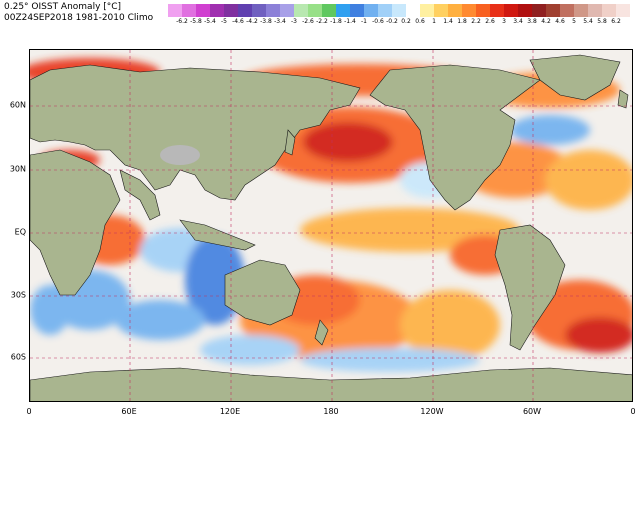 The width and height of the screenshot is (640, 512). What do you see at coordinates (238, 21) in the screenshot?
I see `colorbar-tick-label: -4.6` at bounding box center [238, 21].